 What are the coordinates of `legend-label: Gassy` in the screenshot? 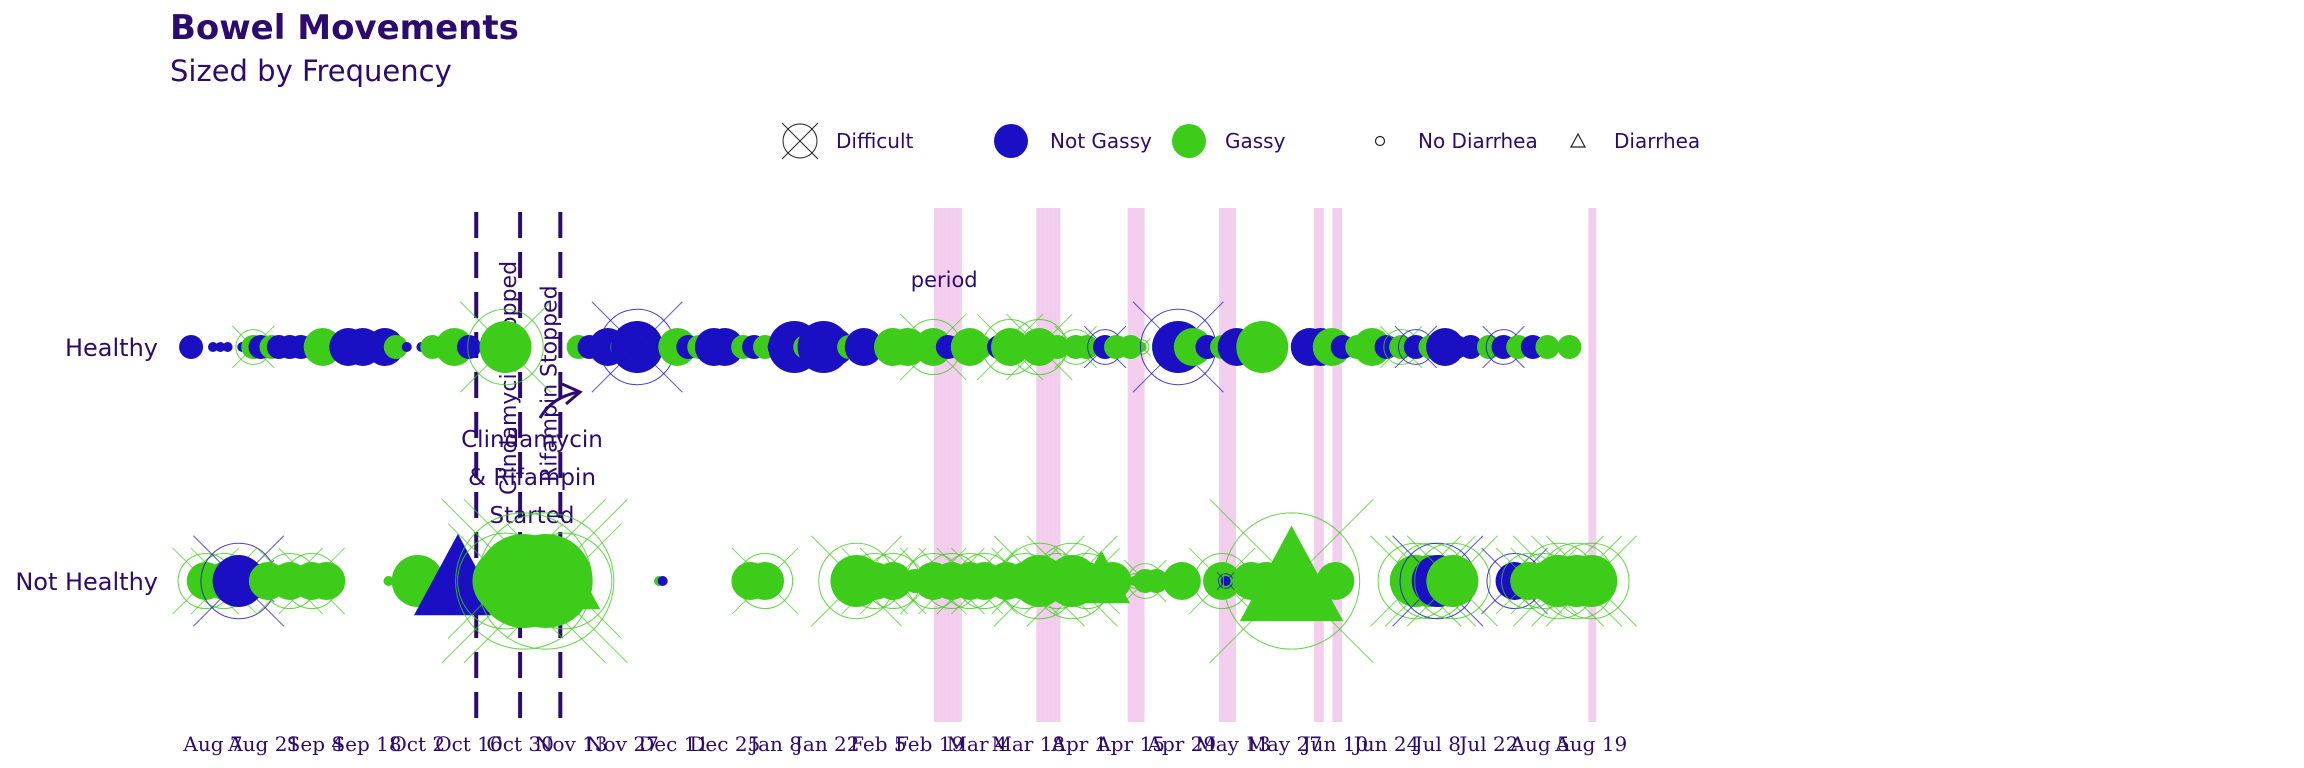 It's located at (1255, 141).